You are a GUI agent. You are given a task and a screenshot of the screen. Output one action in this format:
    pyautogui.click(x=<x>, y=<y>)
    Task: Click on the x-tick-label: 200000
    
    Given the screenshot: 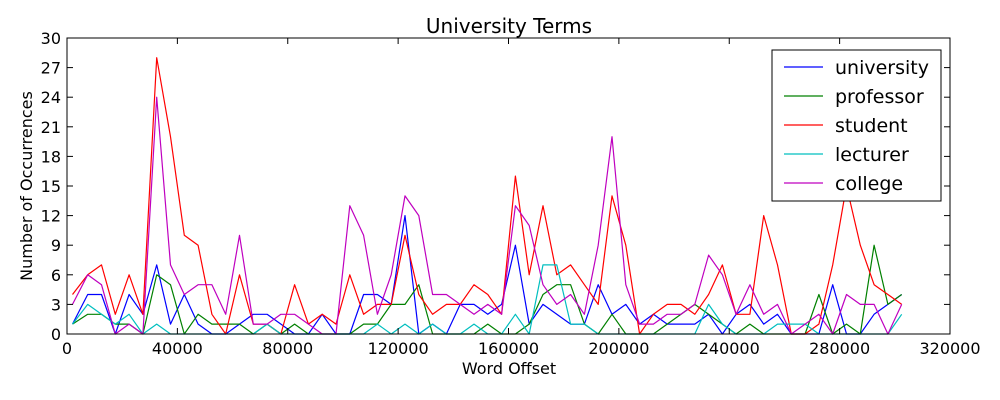 What is the action you would take?
    pyautogui.click(x=618, y=348)
    